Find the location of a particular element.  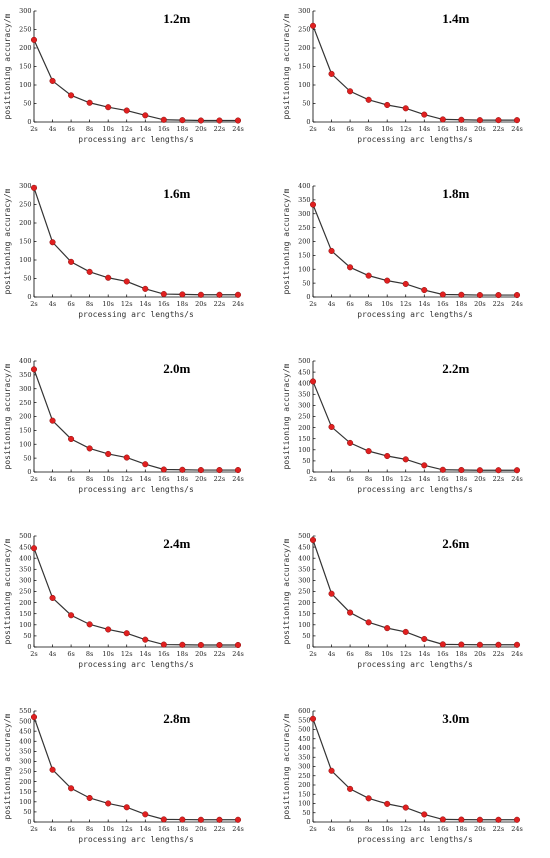

y-tick-label: 600 is located at coordinates (304, 711).